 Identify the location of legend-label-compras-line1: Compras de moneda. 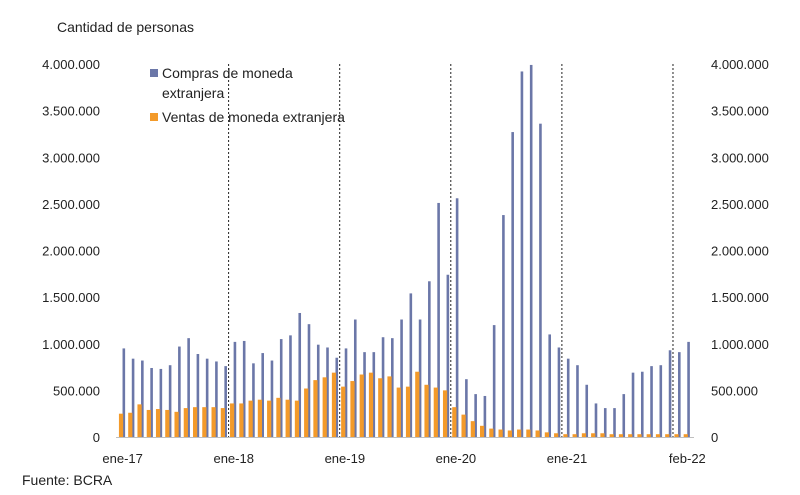
(227, 73).